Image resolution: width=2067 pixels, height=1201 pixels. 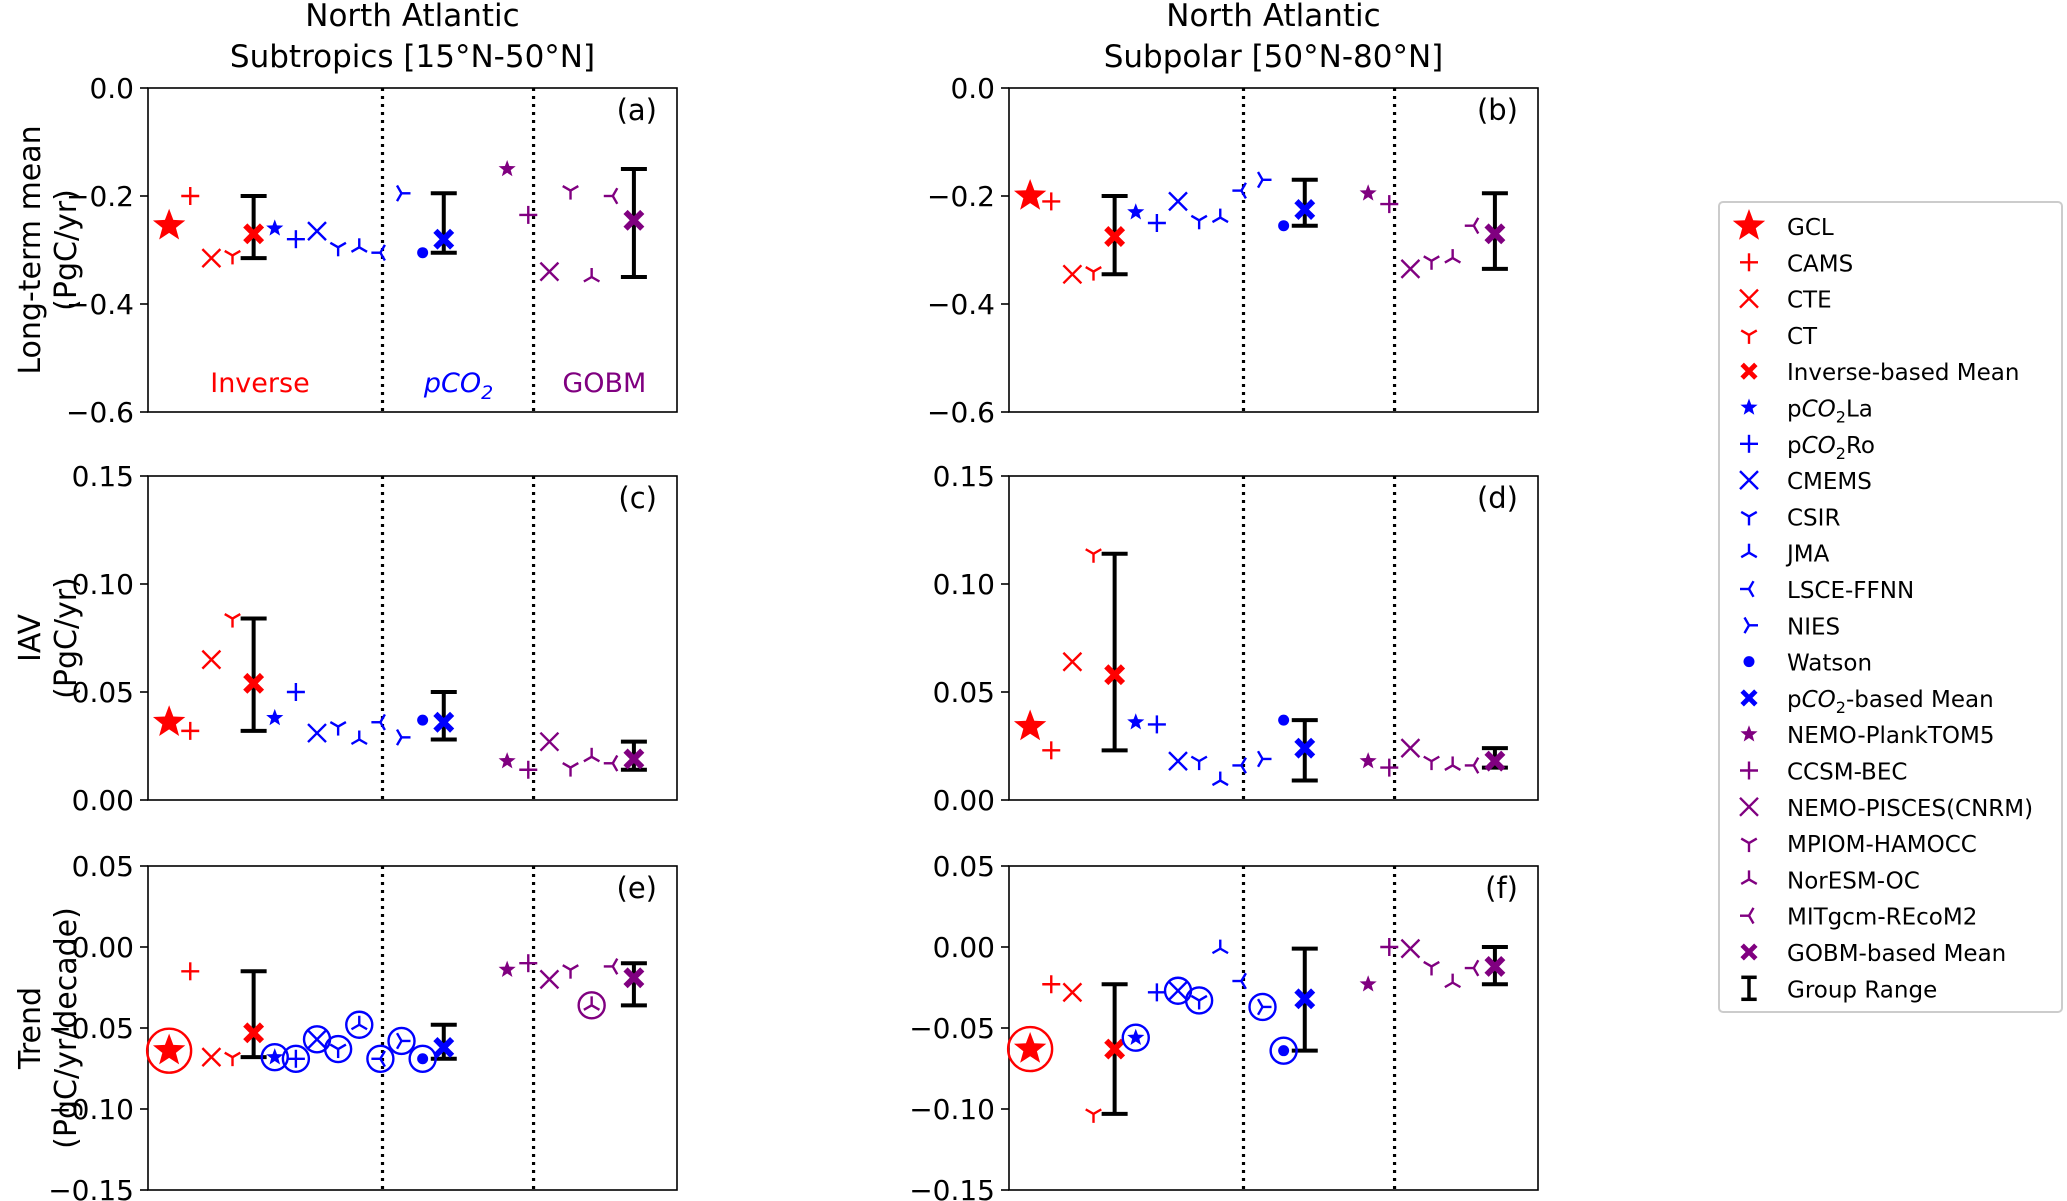 What do you see at coordinates (48, 638) in the screenshot?
I see `row-ylabel: IAV (PgC/yr)` at bounding box center [48, 638].